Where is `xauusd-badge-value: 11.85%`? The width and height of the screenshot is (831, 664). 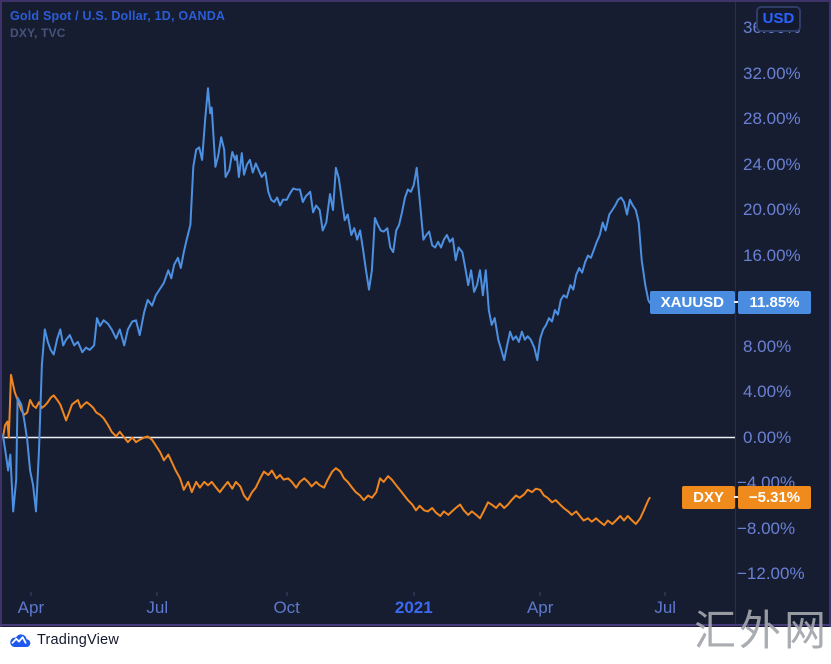 xauusd-badge-value: 11.85% is located at coordinates (772, 303).